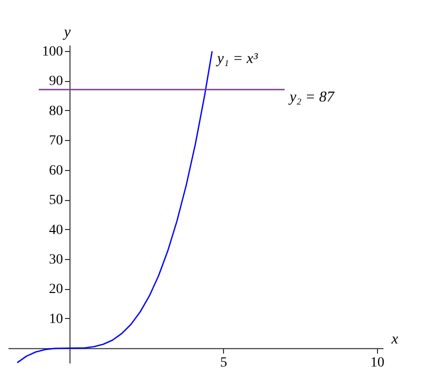 This screenshot has height=382, width=435. I want to click on y-tick-label: 80, so click(55, 111).